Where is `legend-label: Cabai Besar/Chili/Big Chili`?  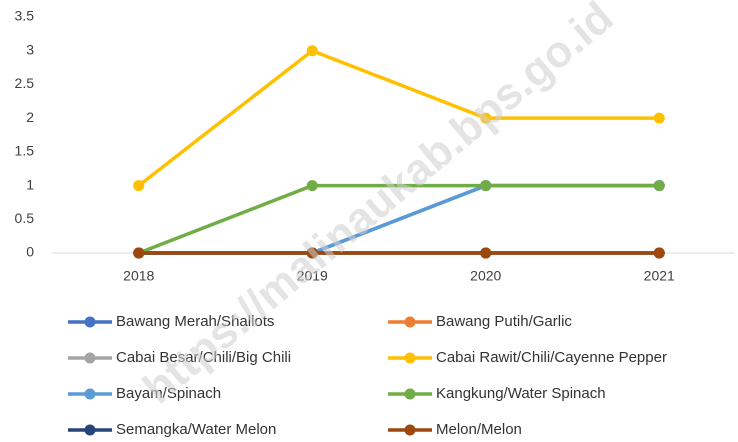
legend-label: Cabai Besar/Chili/Big Chili is located at coordinates (203, 357).